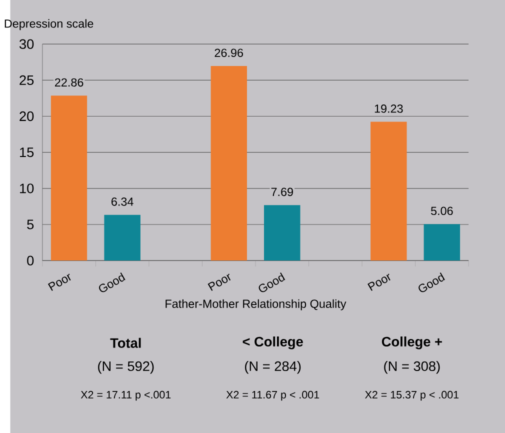 The width and height of the screenshot is (505, 433). What do you see at coordinates (228, 53) in the screenshot?
I see `data-label: 26.96` at bounding box center [228, 53].